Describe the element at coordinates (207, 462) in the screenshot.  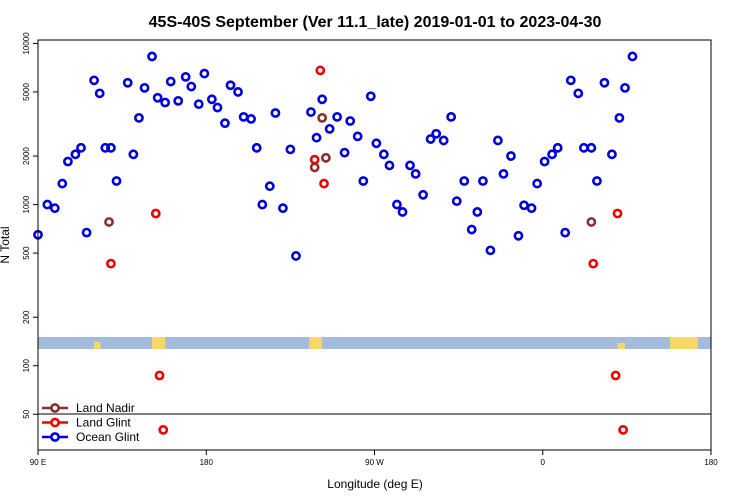
I see `x-tick-label: 180` at that location.